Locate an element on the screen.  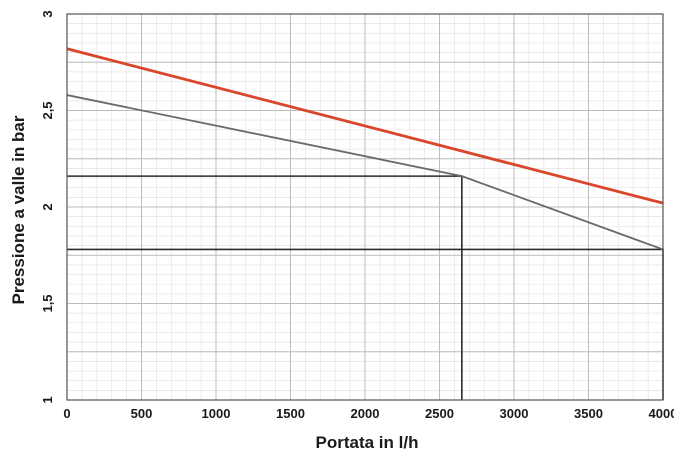
x-tick-label: 1500 is located at coordinates (290, 413).